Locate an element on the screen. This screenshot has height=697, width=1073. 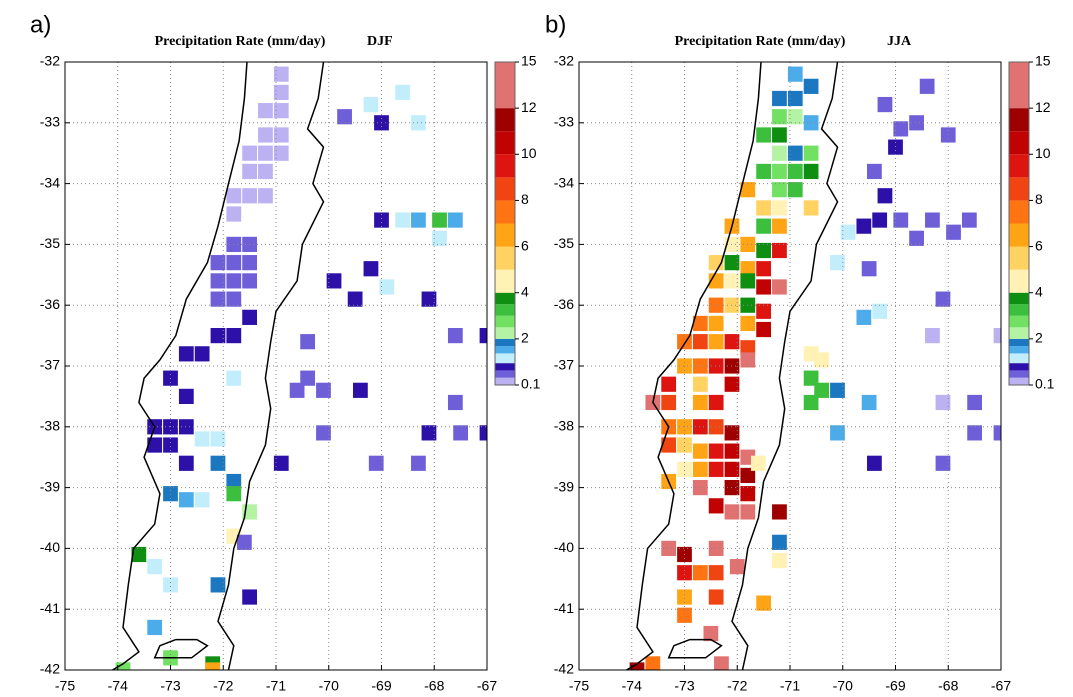
season: JJA is located at coordinates (899, 41).